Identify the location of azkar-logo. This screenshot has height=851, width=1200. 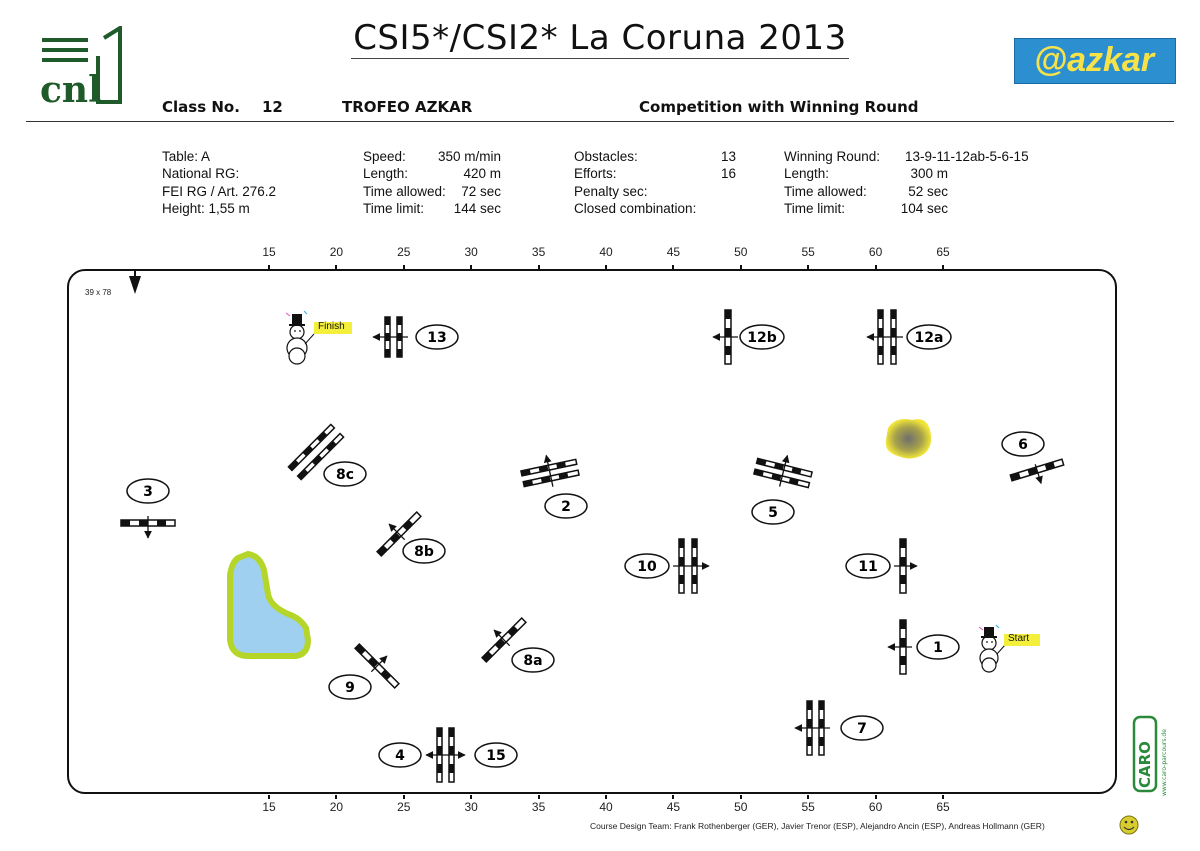
(1095, 61).